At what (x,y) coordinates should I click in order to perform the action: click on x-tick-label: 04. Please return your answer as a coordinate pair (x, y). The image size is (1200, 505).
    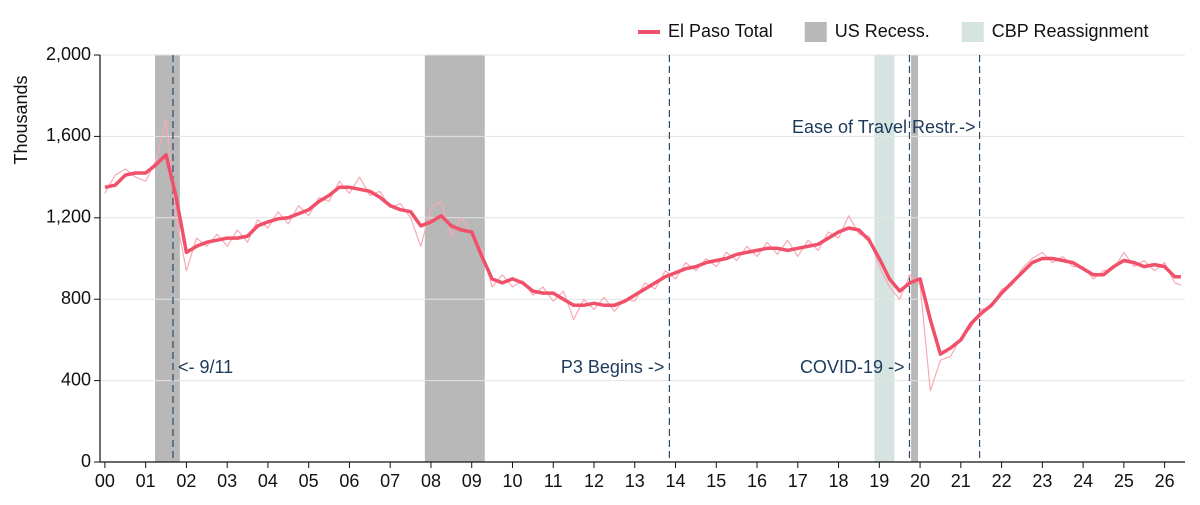
    Looking at the image, I should click on (268, 481).